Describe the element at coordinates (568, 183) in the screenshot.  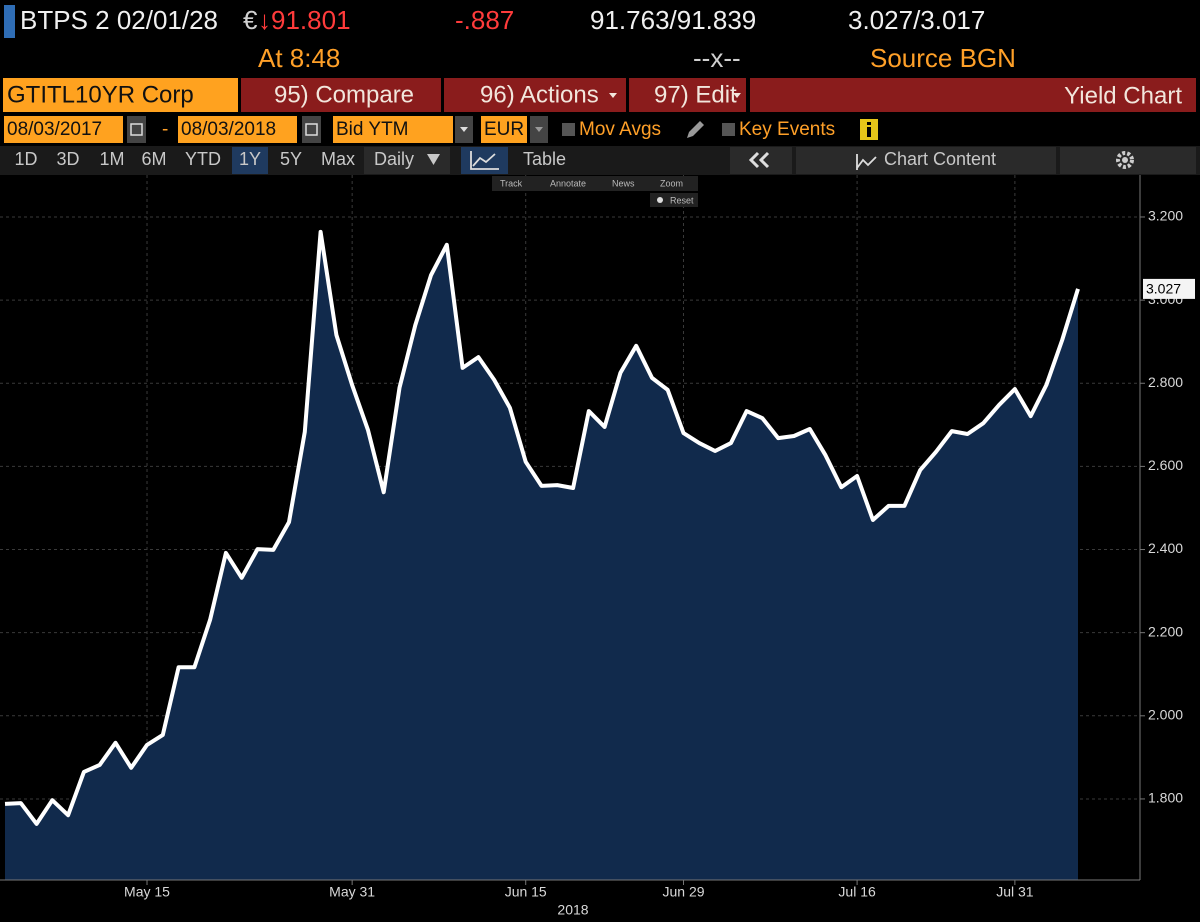
I see `annotate-tool: Annotate` at that location.